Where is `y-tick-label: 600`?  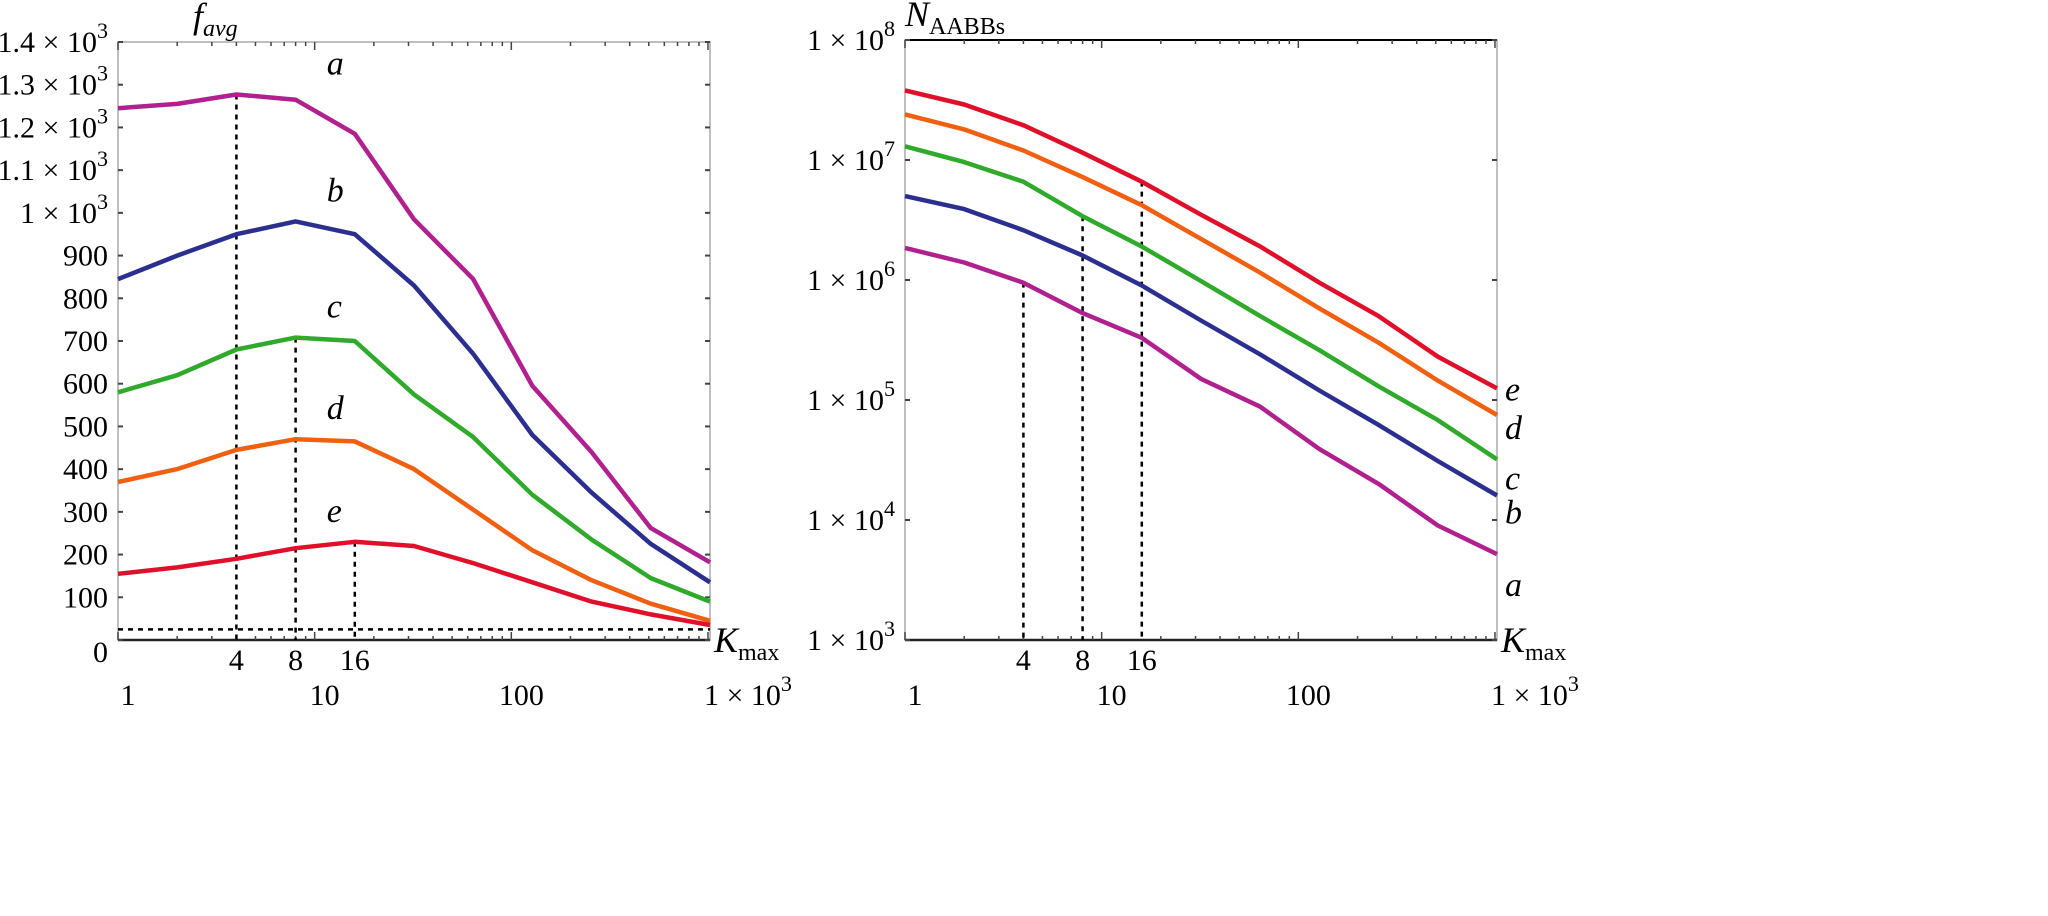 y-tick-label: 600 is located at coordinates (85, 384).